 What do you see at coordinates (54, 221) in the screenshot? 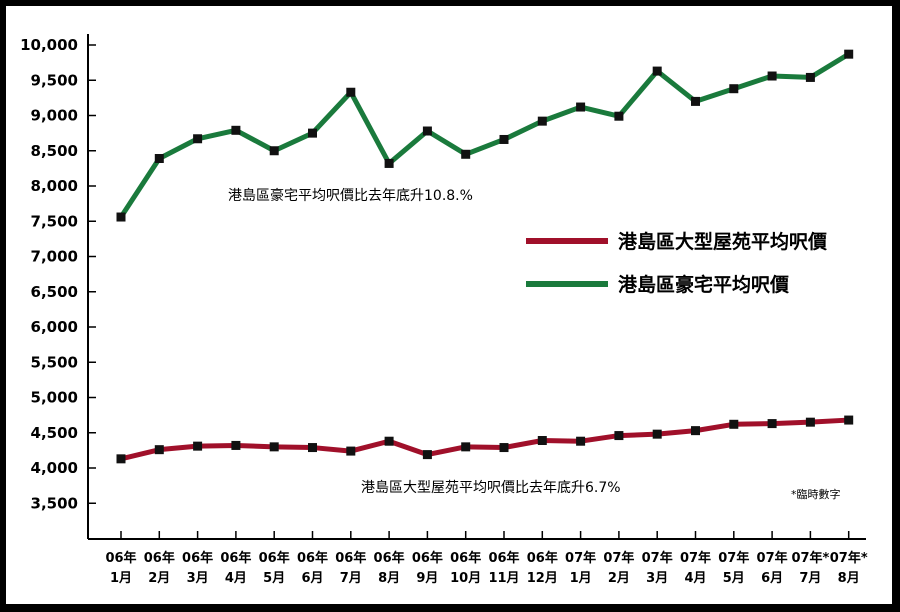
I see `y-tick-label: 7,500` at bounding box center [54, 221].